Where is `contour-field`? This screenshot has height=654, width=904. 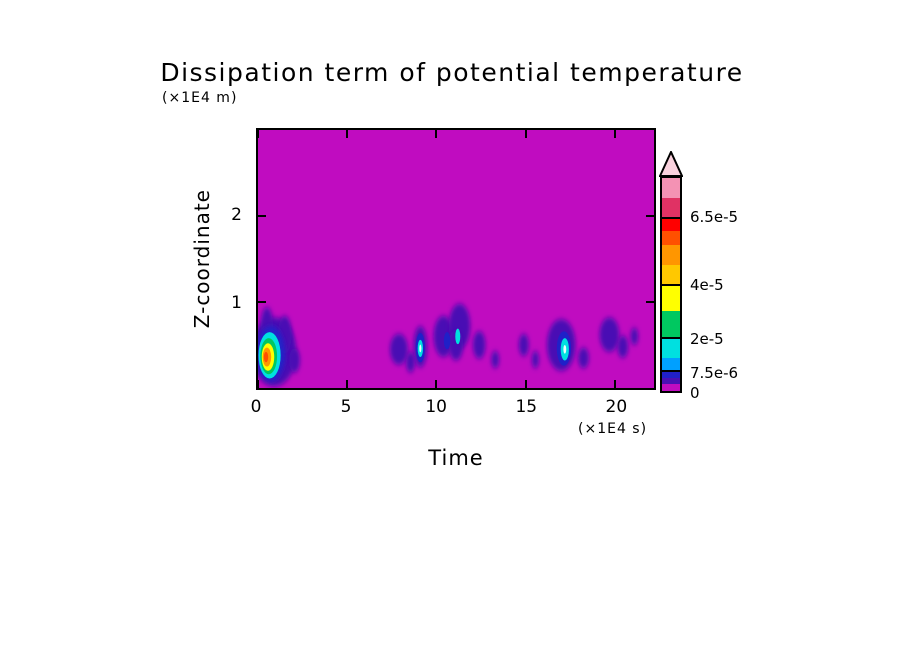
contour-field is located at coordinates (448, 345).